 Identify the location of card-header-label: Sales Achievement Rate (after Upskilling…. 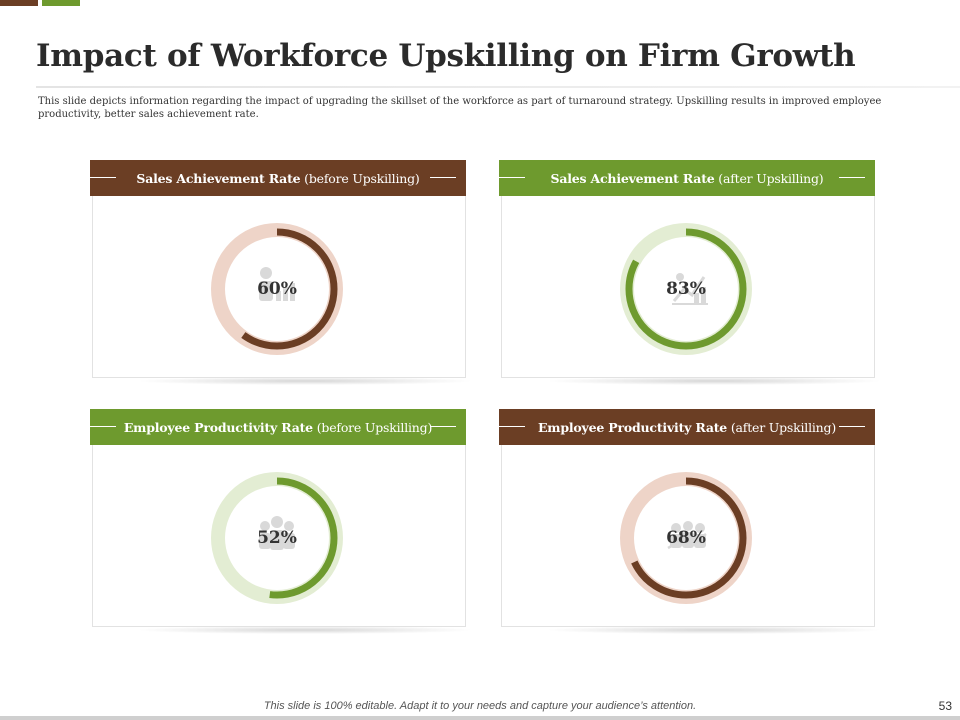
(687, 178).